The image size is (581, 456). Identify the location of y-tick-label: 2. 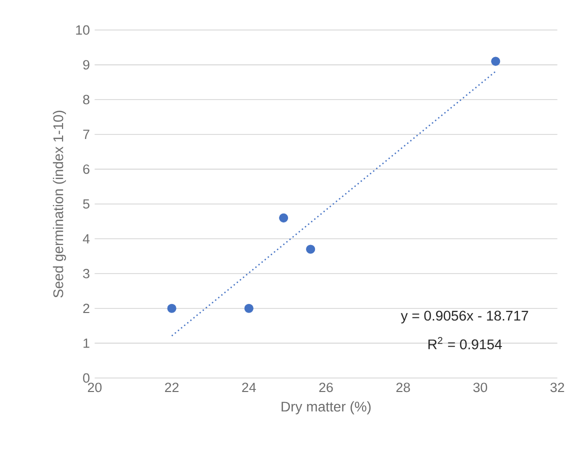
(86, 309).